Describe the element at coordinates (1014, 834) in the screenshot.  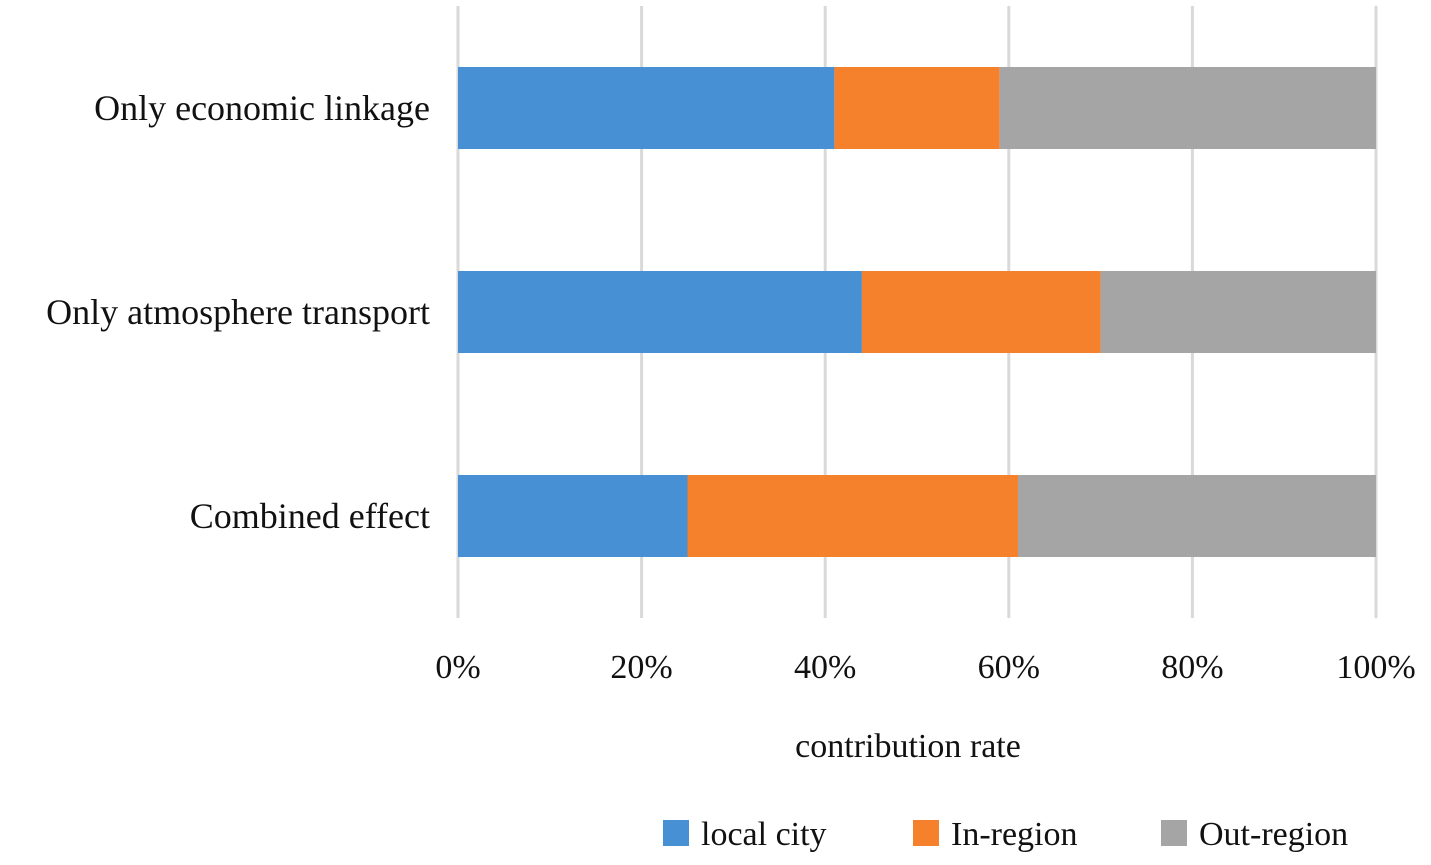
I see `legend-label: In-region` at that location.